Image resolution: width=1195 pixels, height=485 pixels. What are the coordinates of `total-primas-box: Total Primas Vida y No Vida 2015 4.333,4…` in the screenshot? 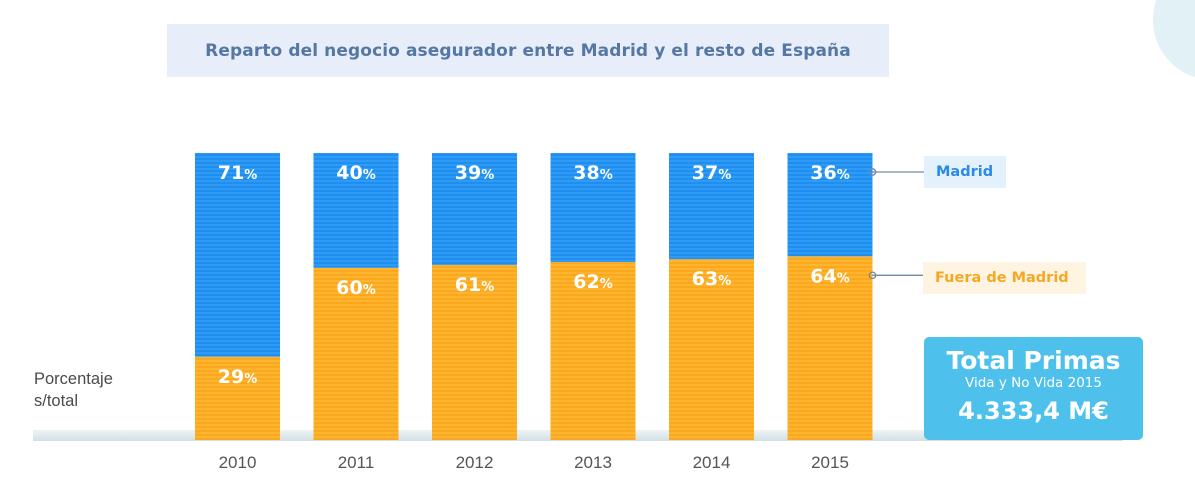 It's located at (1033, 388).